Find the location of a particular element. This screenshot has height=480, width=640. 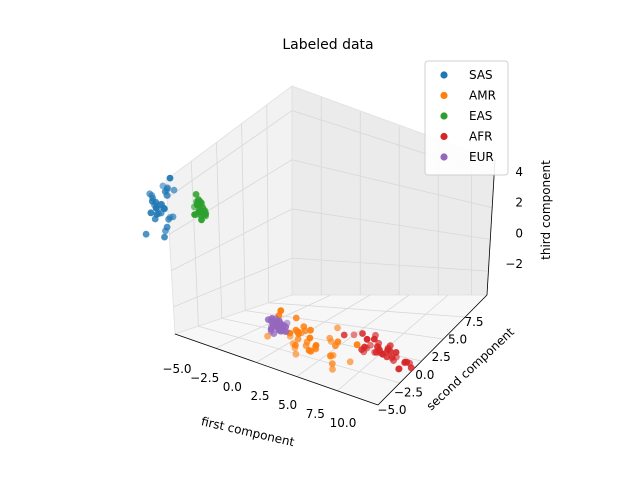

z-tick-label: 0 is located at coordinates (519, 233).